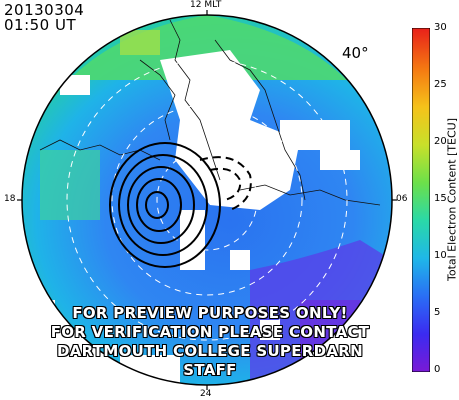  What do you see at coordinates (206, 394) in the screenshot?
I see `mlt-24-label: 24` at bounding box center [206, 394].